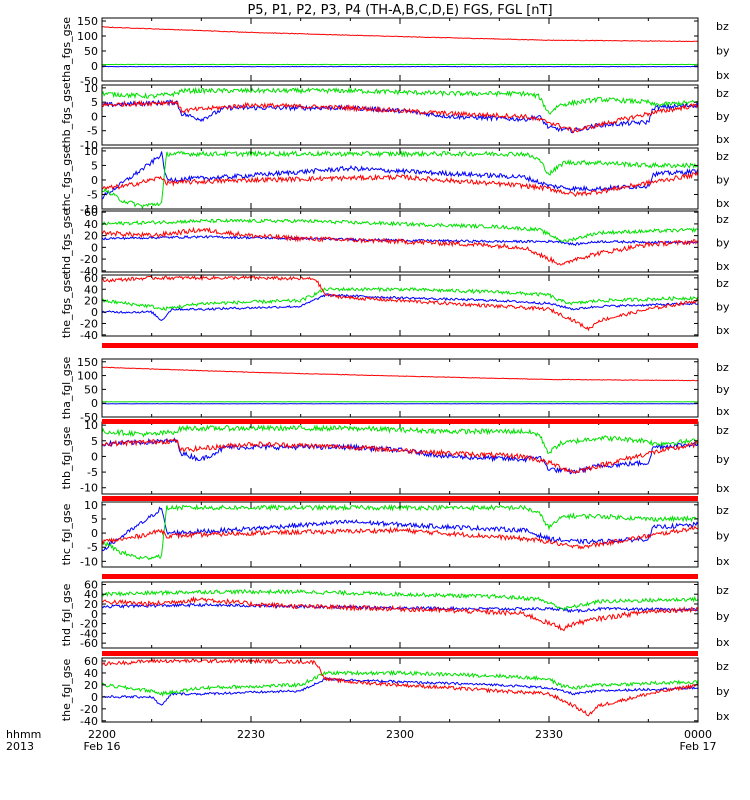 The width and height of the screenshot is (750, 800). What do you see at coordinates (66, 242) in the screenshot?
I see `panel-label: thd_fgs_gse` at bounding box center [66, 242].